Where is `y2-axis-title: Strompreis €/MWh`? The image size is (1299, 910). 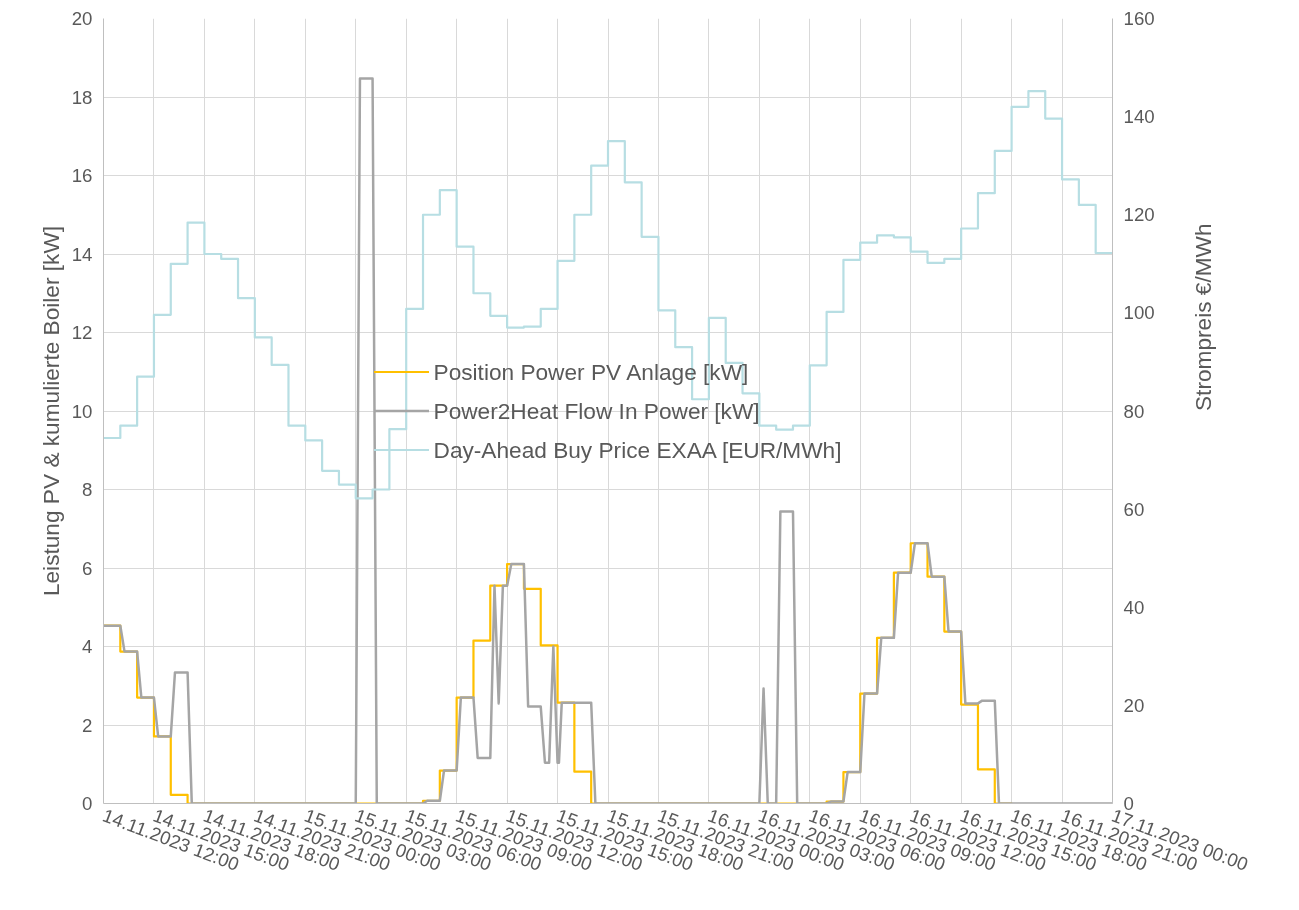 y2-axis-title: Strompreis €/MWh is located at coordinates (1202, 317).